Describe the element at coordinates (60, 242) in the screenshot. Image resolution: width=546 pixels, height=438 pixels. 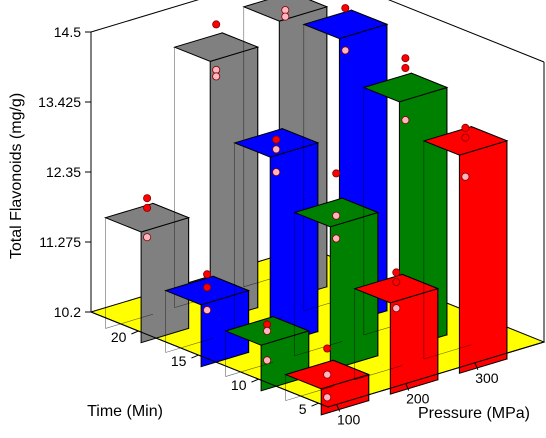
I see `z-tick-label: 11.275` at that location.